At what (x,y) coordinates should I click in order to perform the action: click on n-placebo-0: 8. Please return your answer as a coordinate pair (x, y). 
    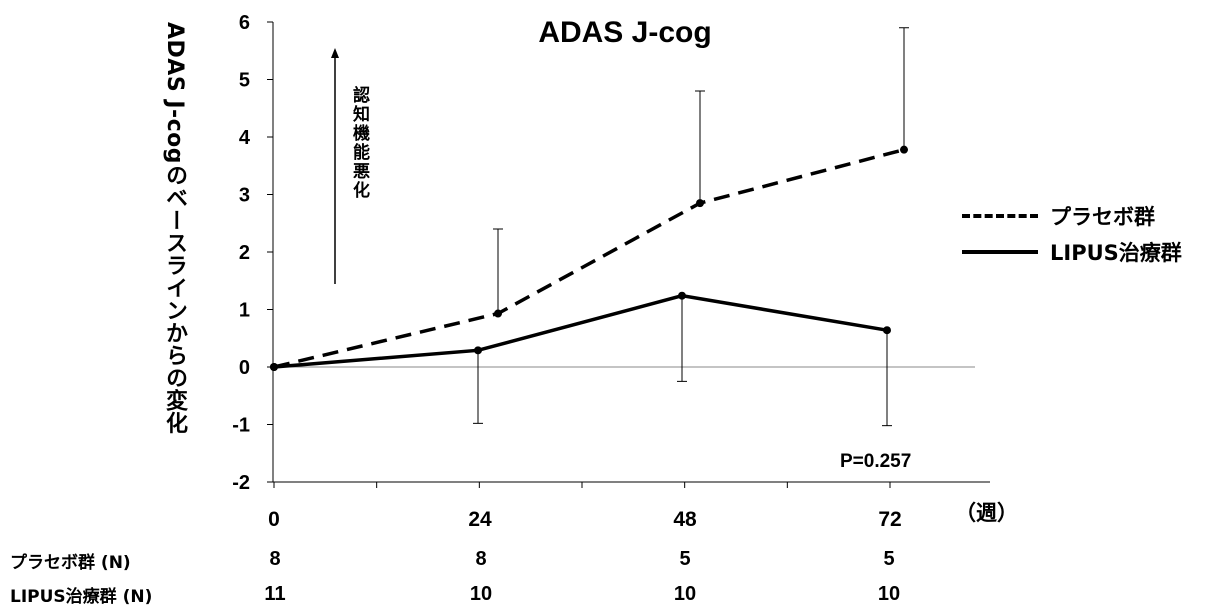
    Looking at the image, I should click on (275, 559).